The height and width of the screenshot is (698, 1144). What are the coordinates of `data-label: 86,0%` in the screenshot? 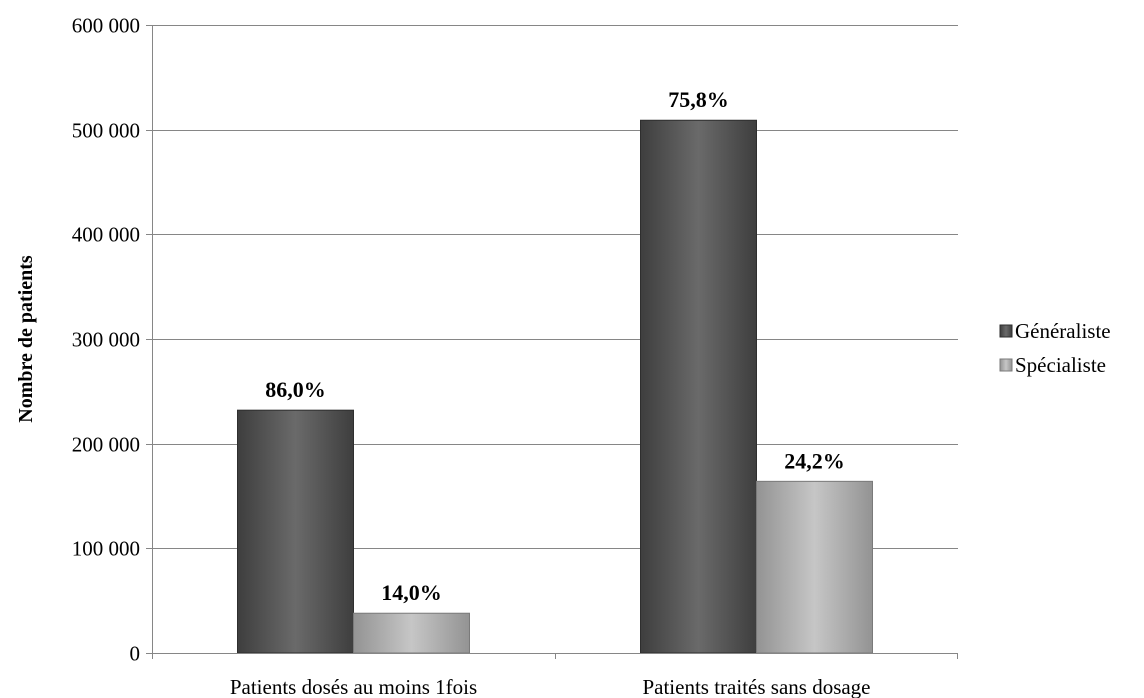 It's located at (295, 389).